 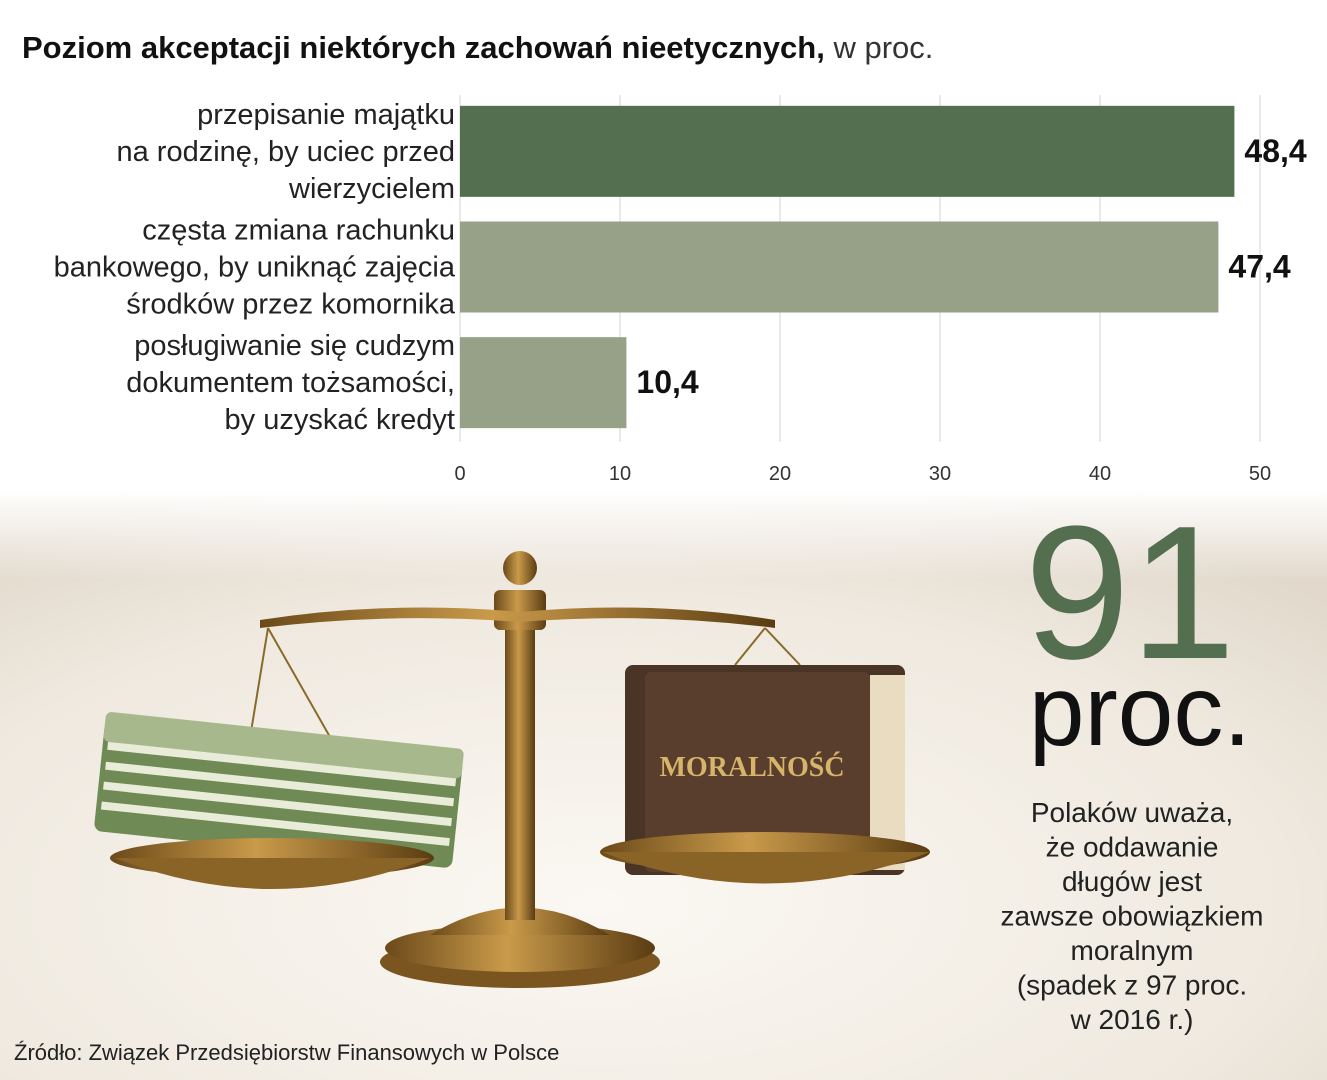 What do you see at coordinates (294, 346) in the screenshot?
I see `category-label: posługiwanie się cudzym` at bounding box center [294, 346].